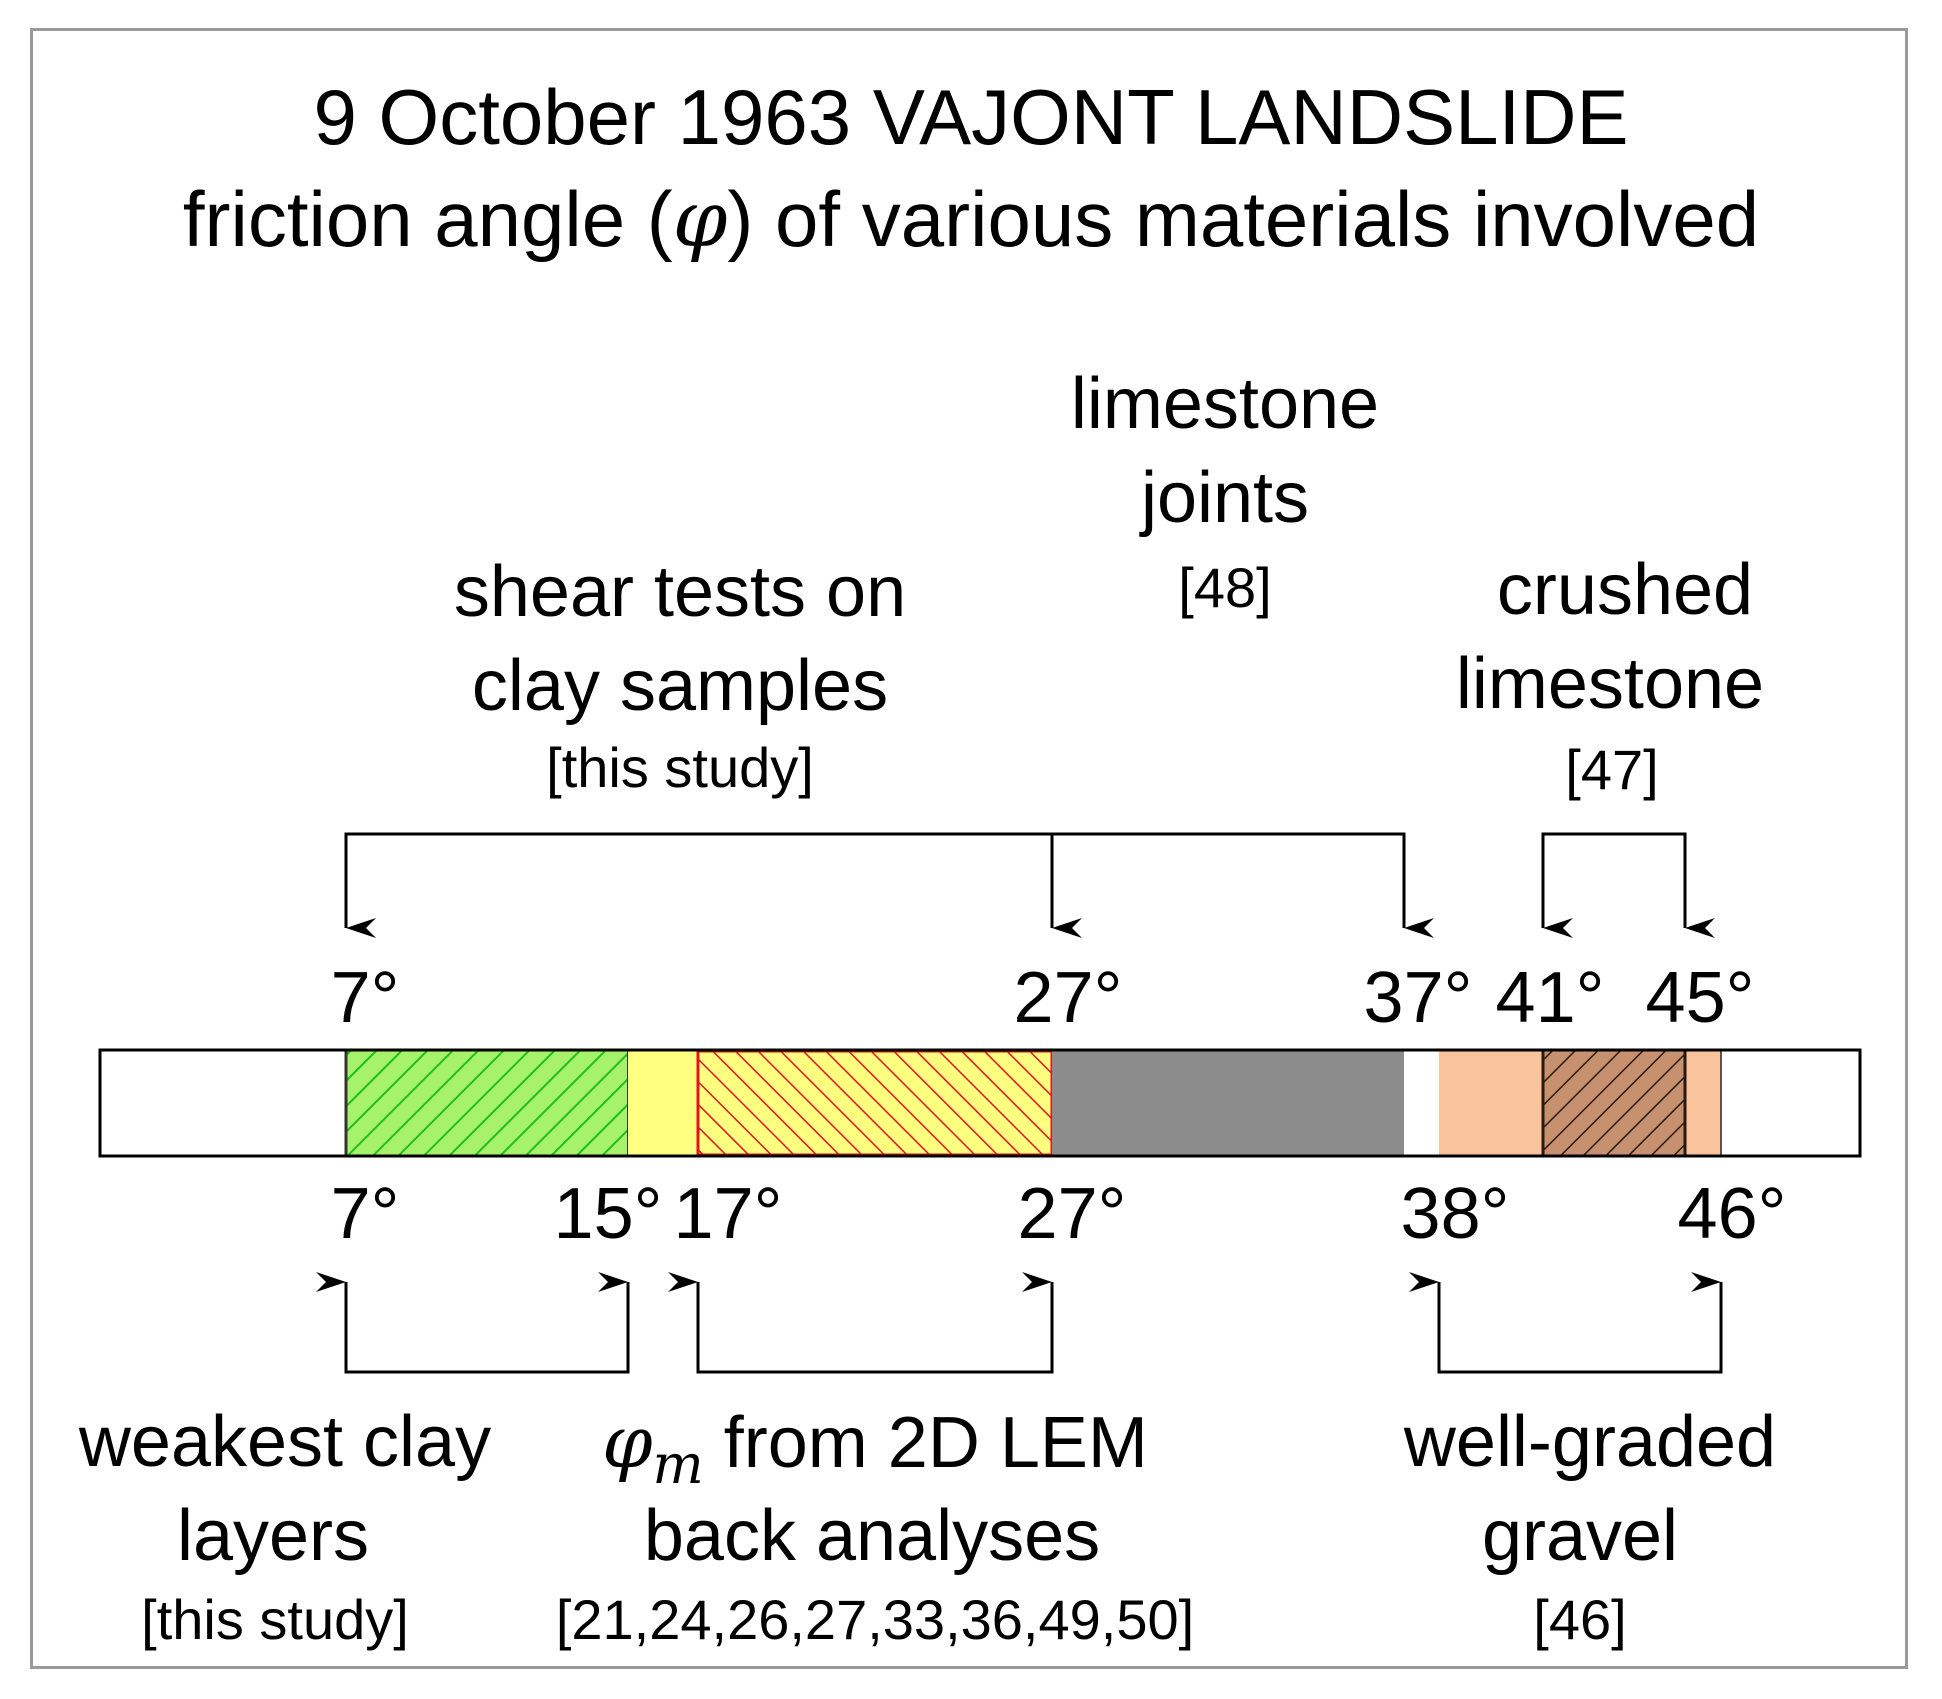  Describe the element at coordinates (1068, 998) in the screenshot. I see `top-tick-27: 27°` at that location.